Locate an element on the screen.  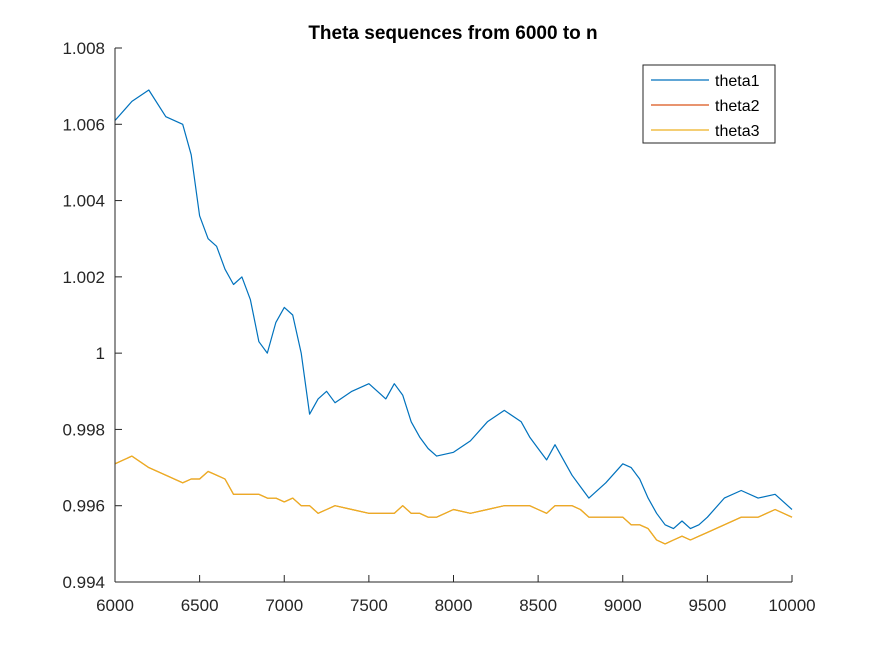
x-tick-label: 9500 is located at coordinates (707, 605).